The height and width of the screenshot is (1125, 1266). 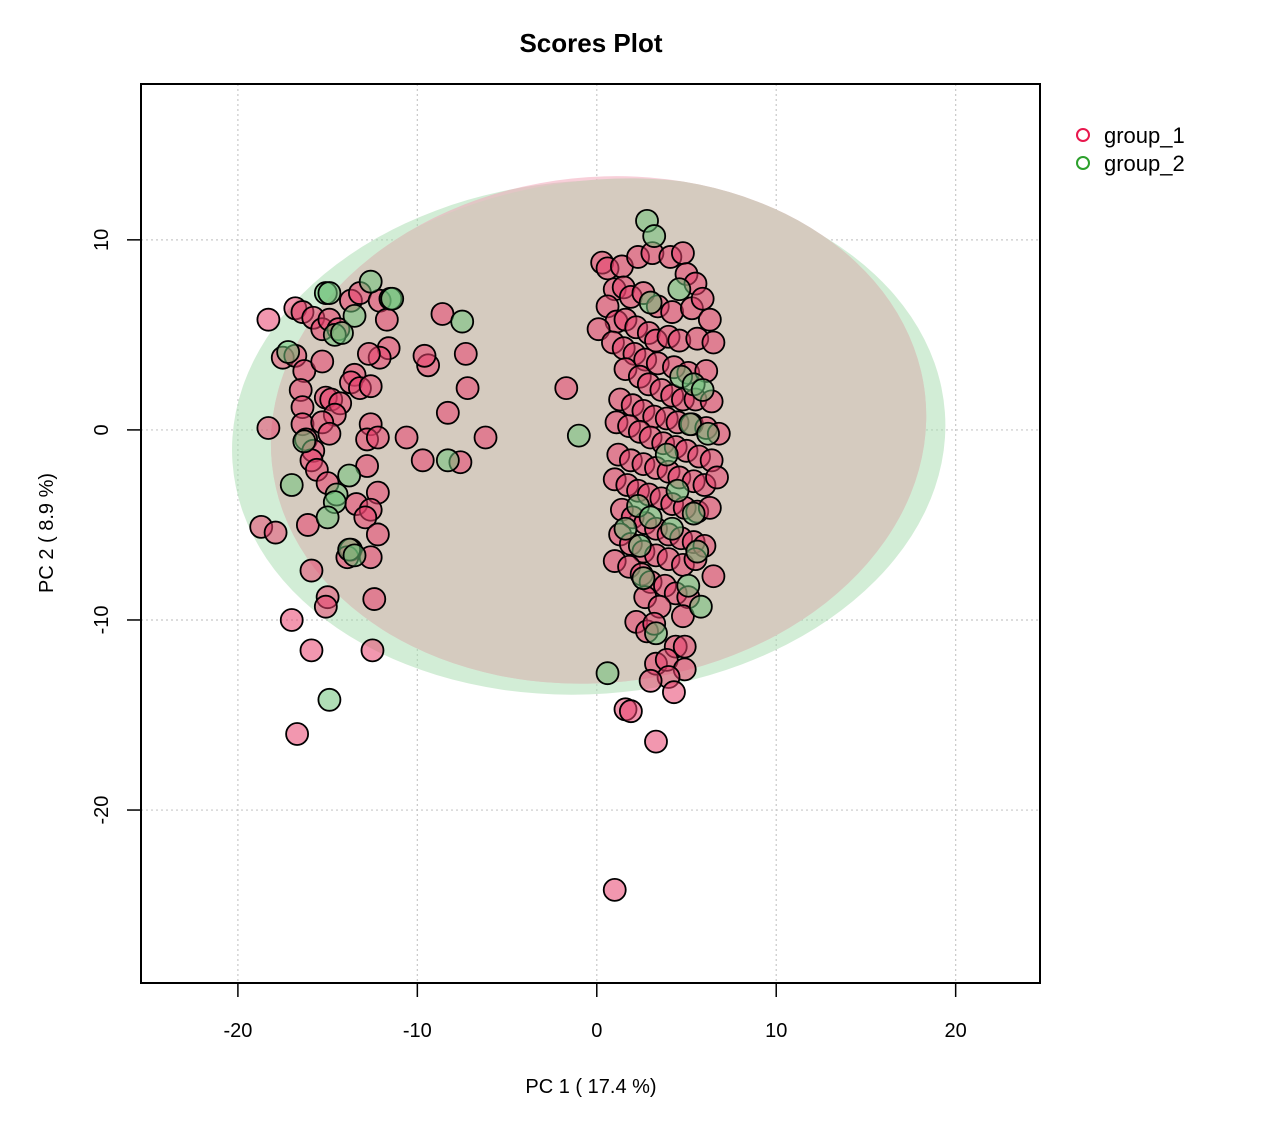 What do you see at coordinates (102, 810) in the screenshot?
I see `y-tick-label-0: -20` at bounding box center [102, 810].